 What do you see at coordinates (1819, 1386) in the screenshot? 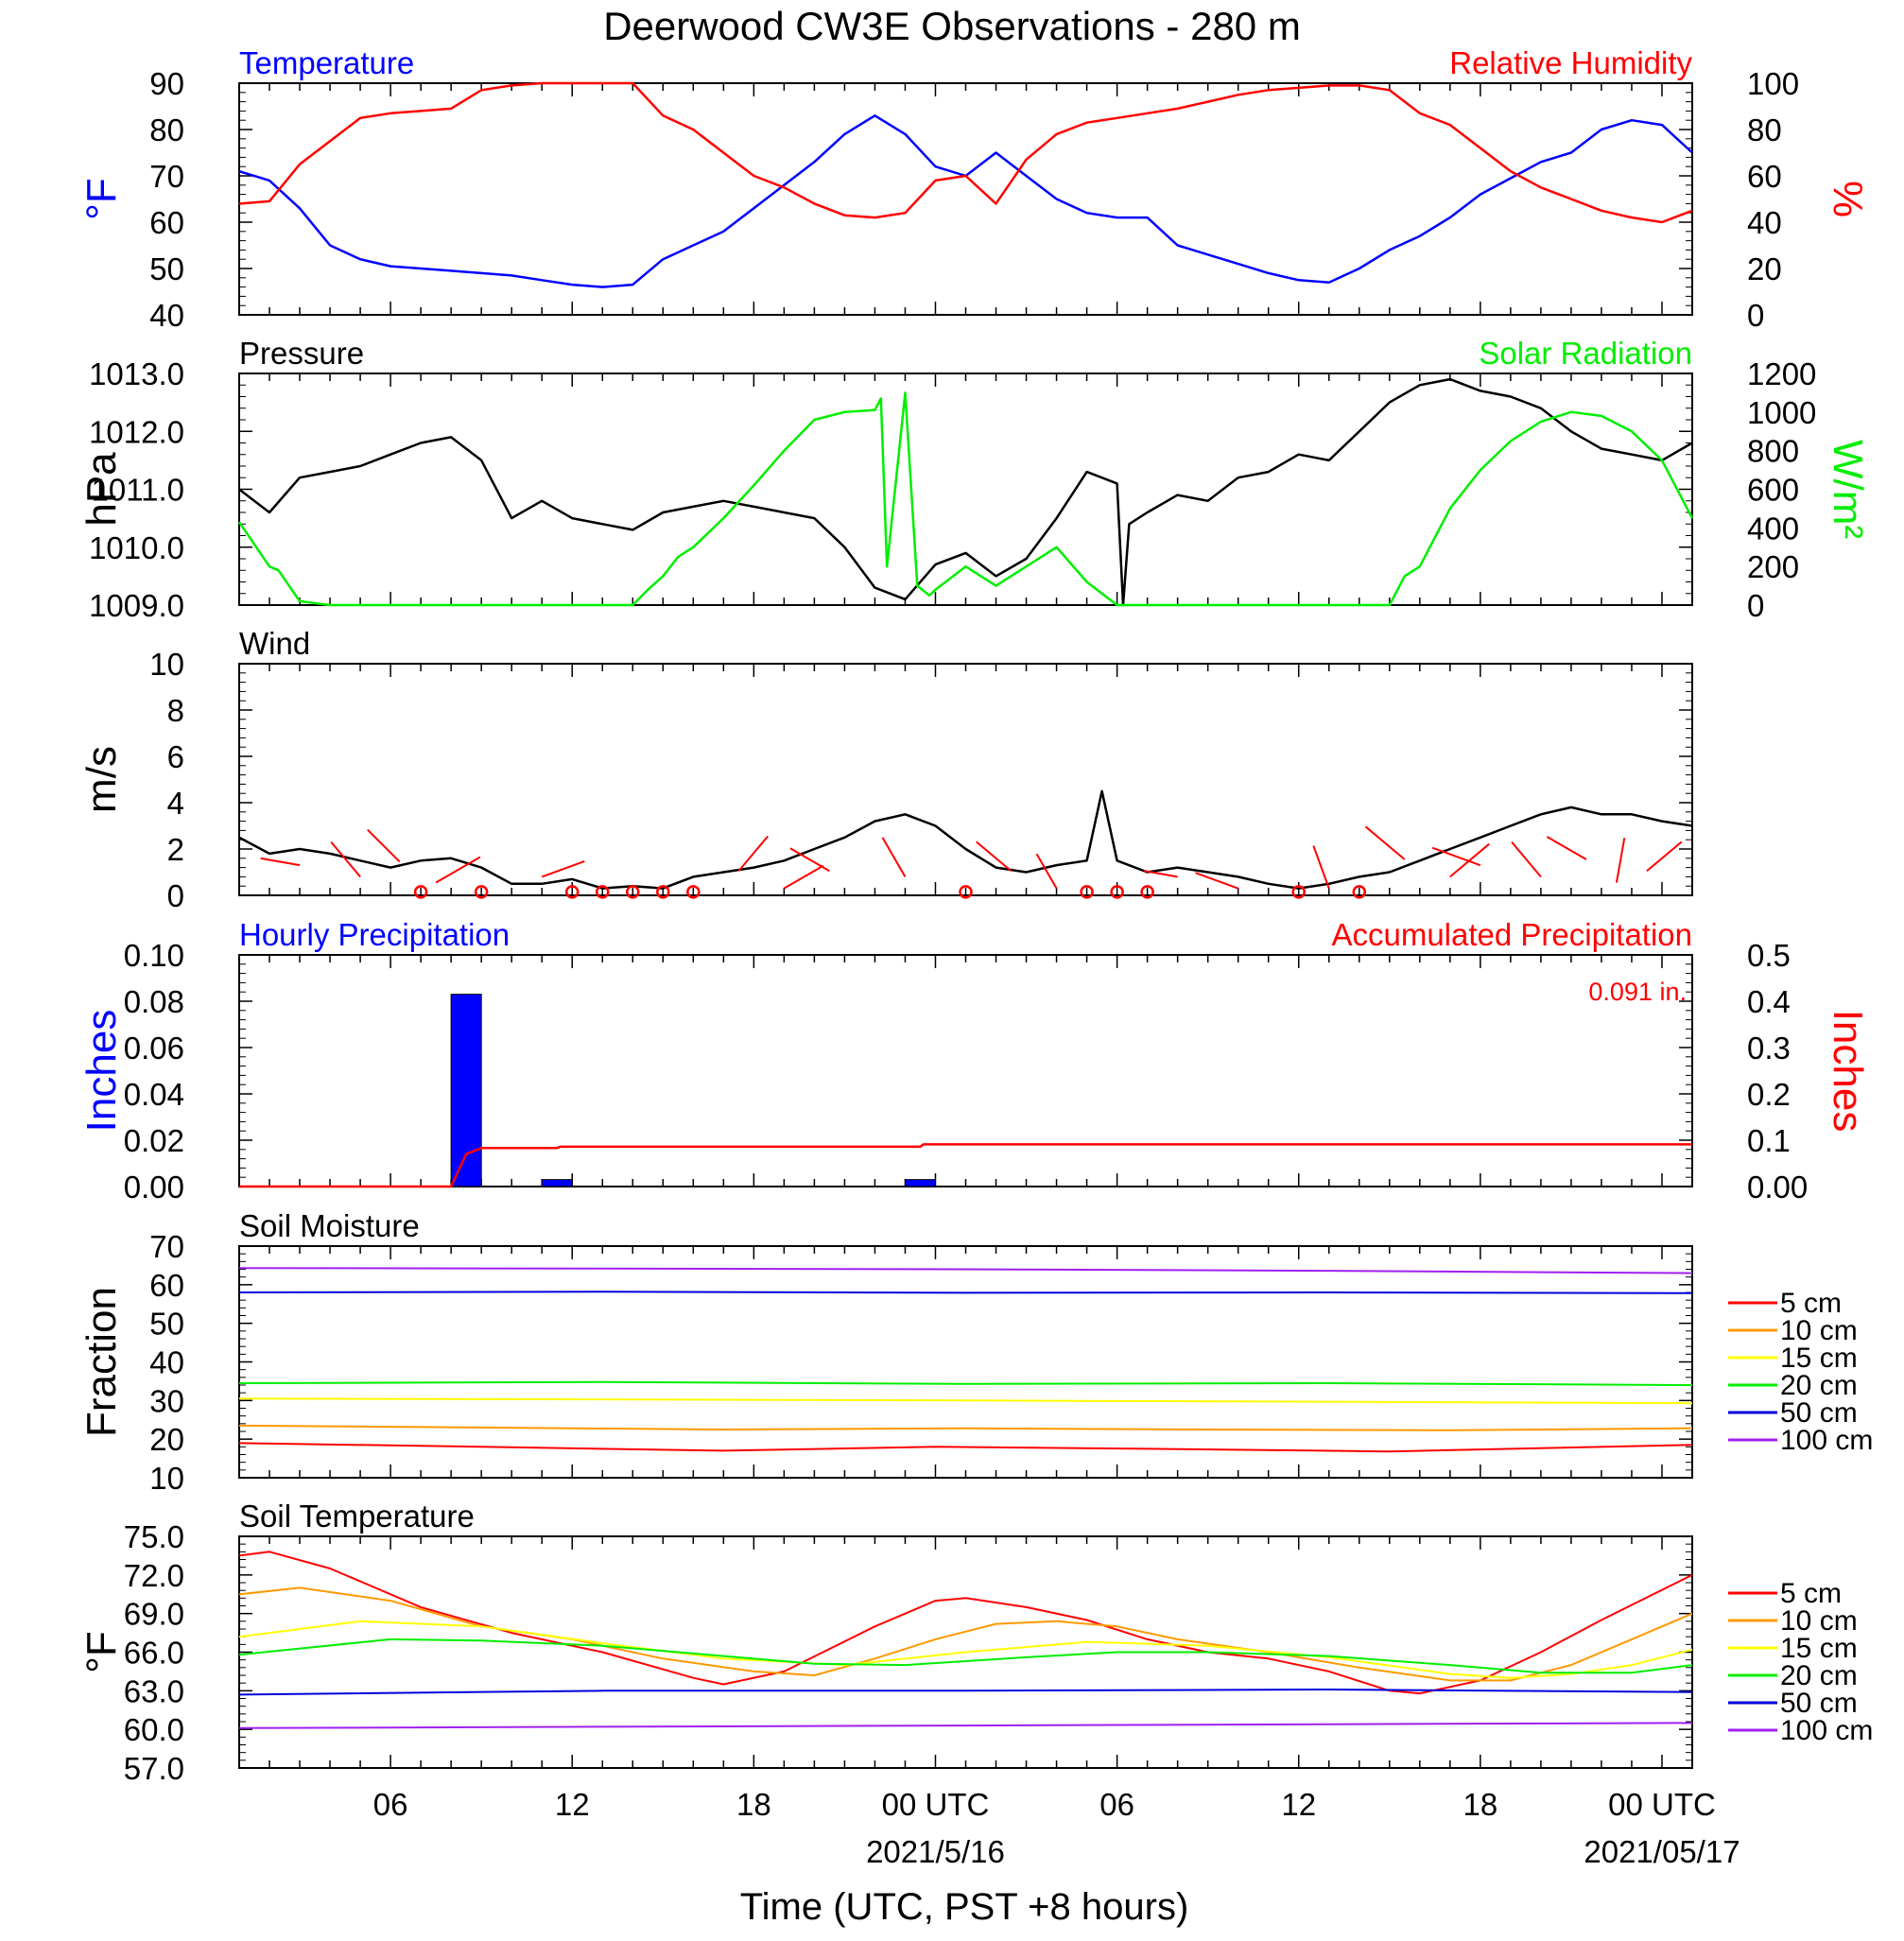
I see `legend-label: 20 cm` at bounding box center [1819, 1386].